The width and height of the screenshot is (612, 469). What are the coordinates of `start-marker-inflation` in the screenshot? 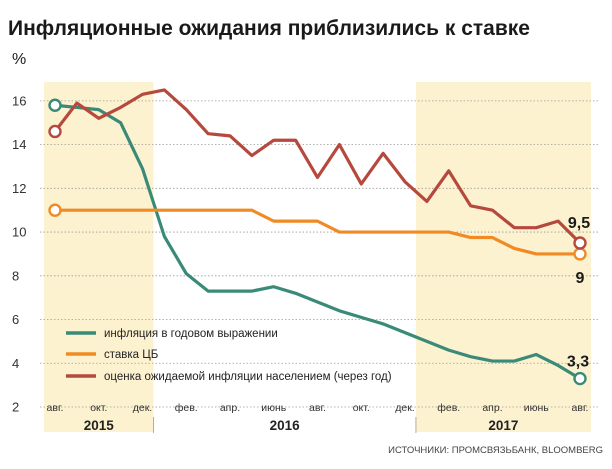 It's located at (55, 105).